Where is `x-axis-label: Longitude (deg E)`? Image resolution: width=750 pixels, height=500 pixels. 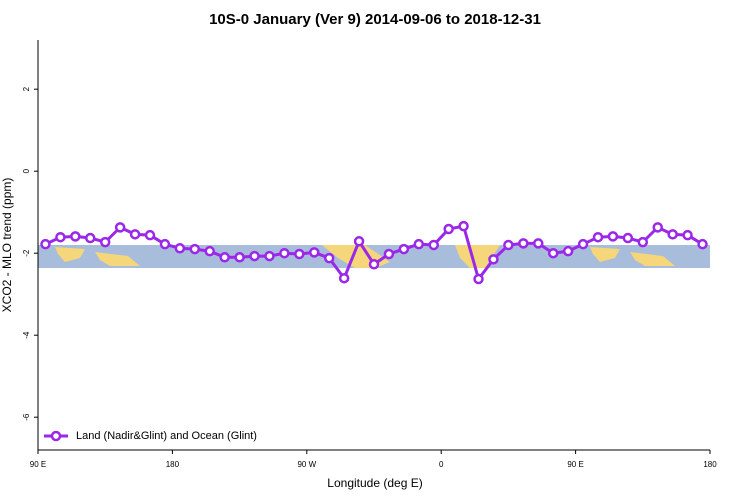 x-axis-label: Longitude (deg E) is located at coordinates (374, 483).